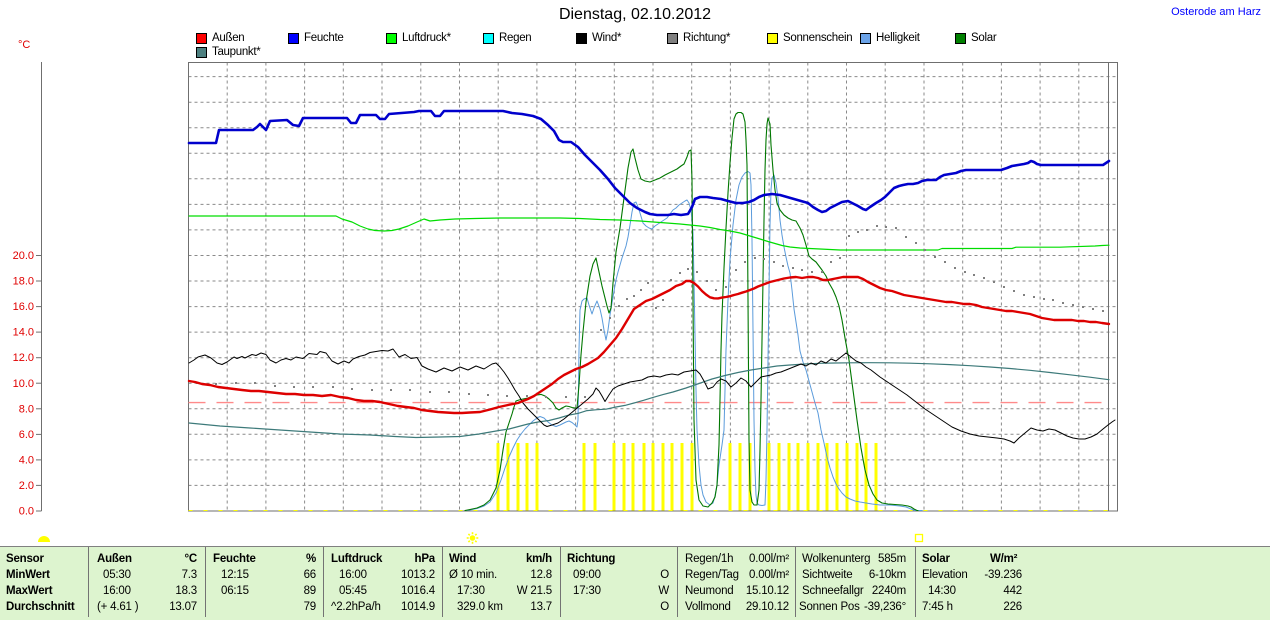 The width and height of the screenshot is (1270, 620). I want to click on svg-text: 18.0, so click(23, 282).